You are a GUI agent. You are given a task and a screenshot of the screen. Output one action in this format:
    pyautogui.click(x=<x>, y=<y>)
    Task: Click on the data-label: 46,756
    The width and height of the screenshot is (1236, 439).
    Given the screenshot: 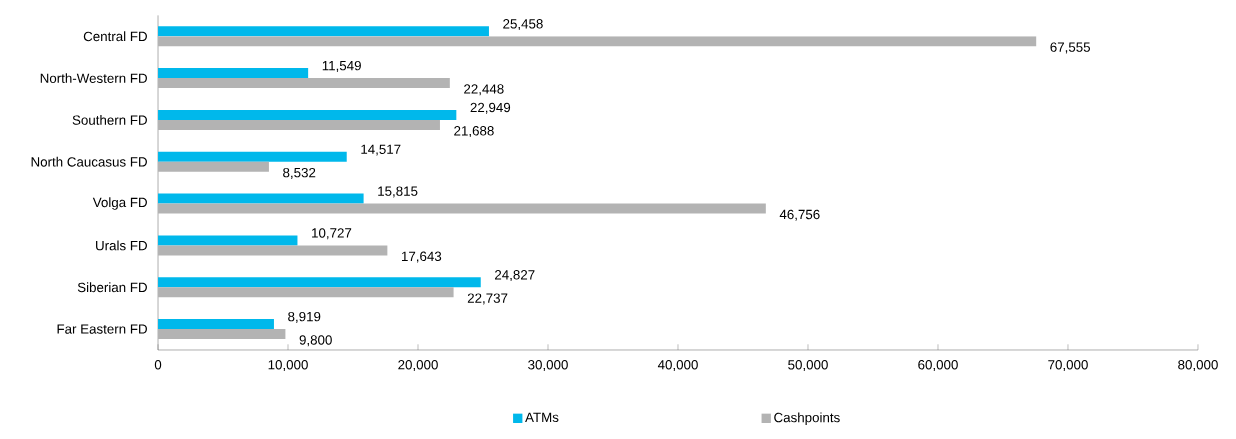 What is the action you would take?
    pyautogui.click(x=799, y=215)
    